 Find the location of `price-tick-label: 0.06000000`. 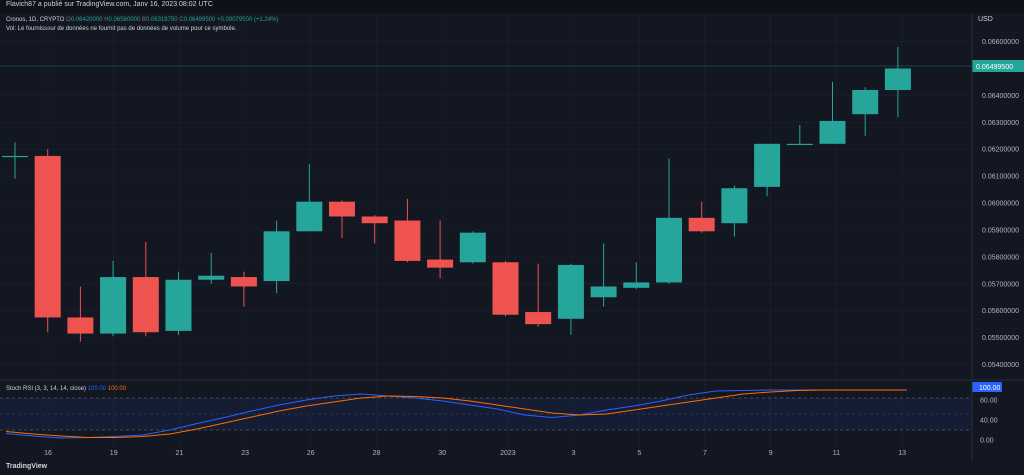

price-tick-label: 0.06000000 is located at coordinates (1000, 204).